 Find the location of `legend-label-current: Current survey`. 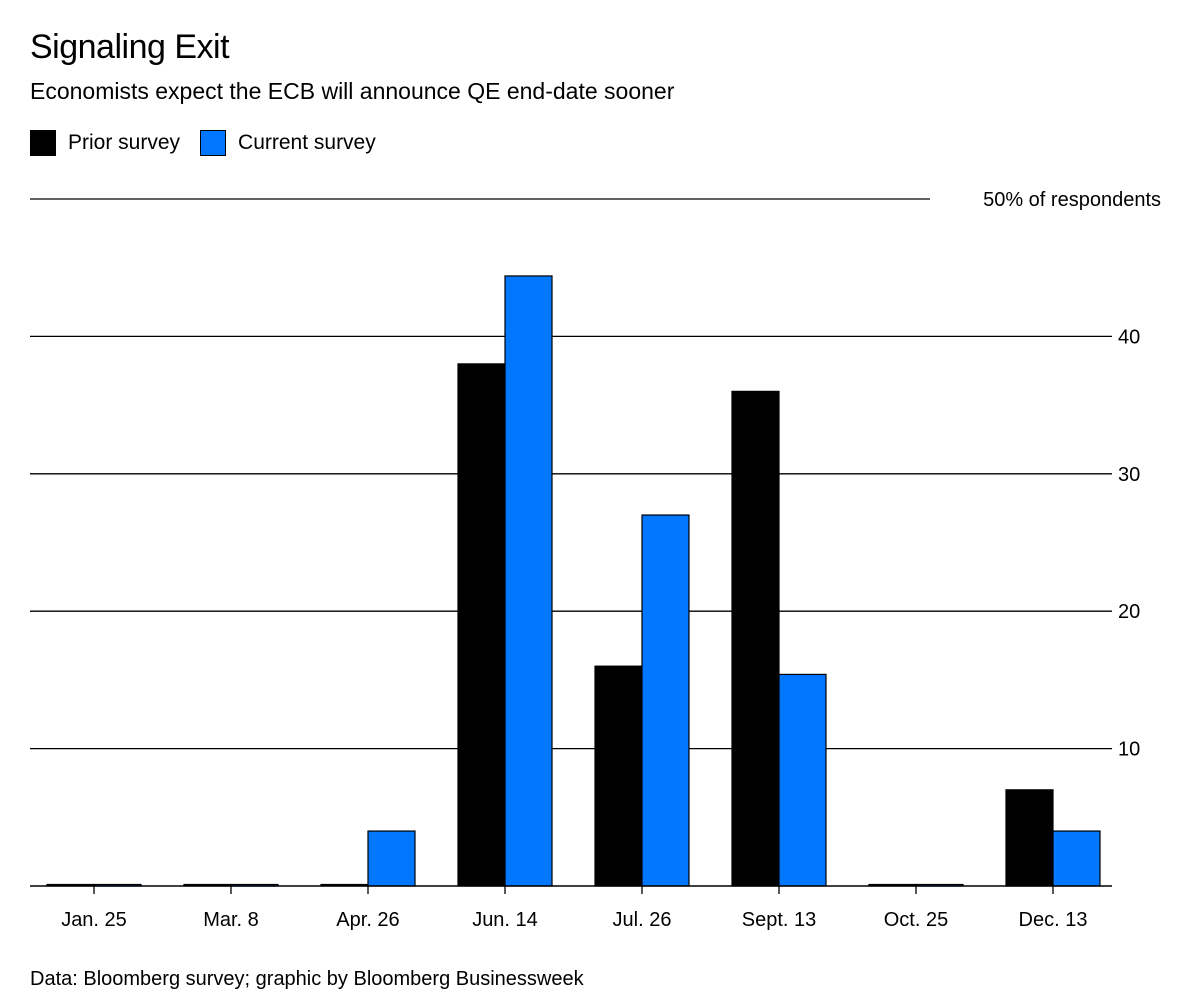

legend-label-current: Current survey is located at coordinates (307, 142).